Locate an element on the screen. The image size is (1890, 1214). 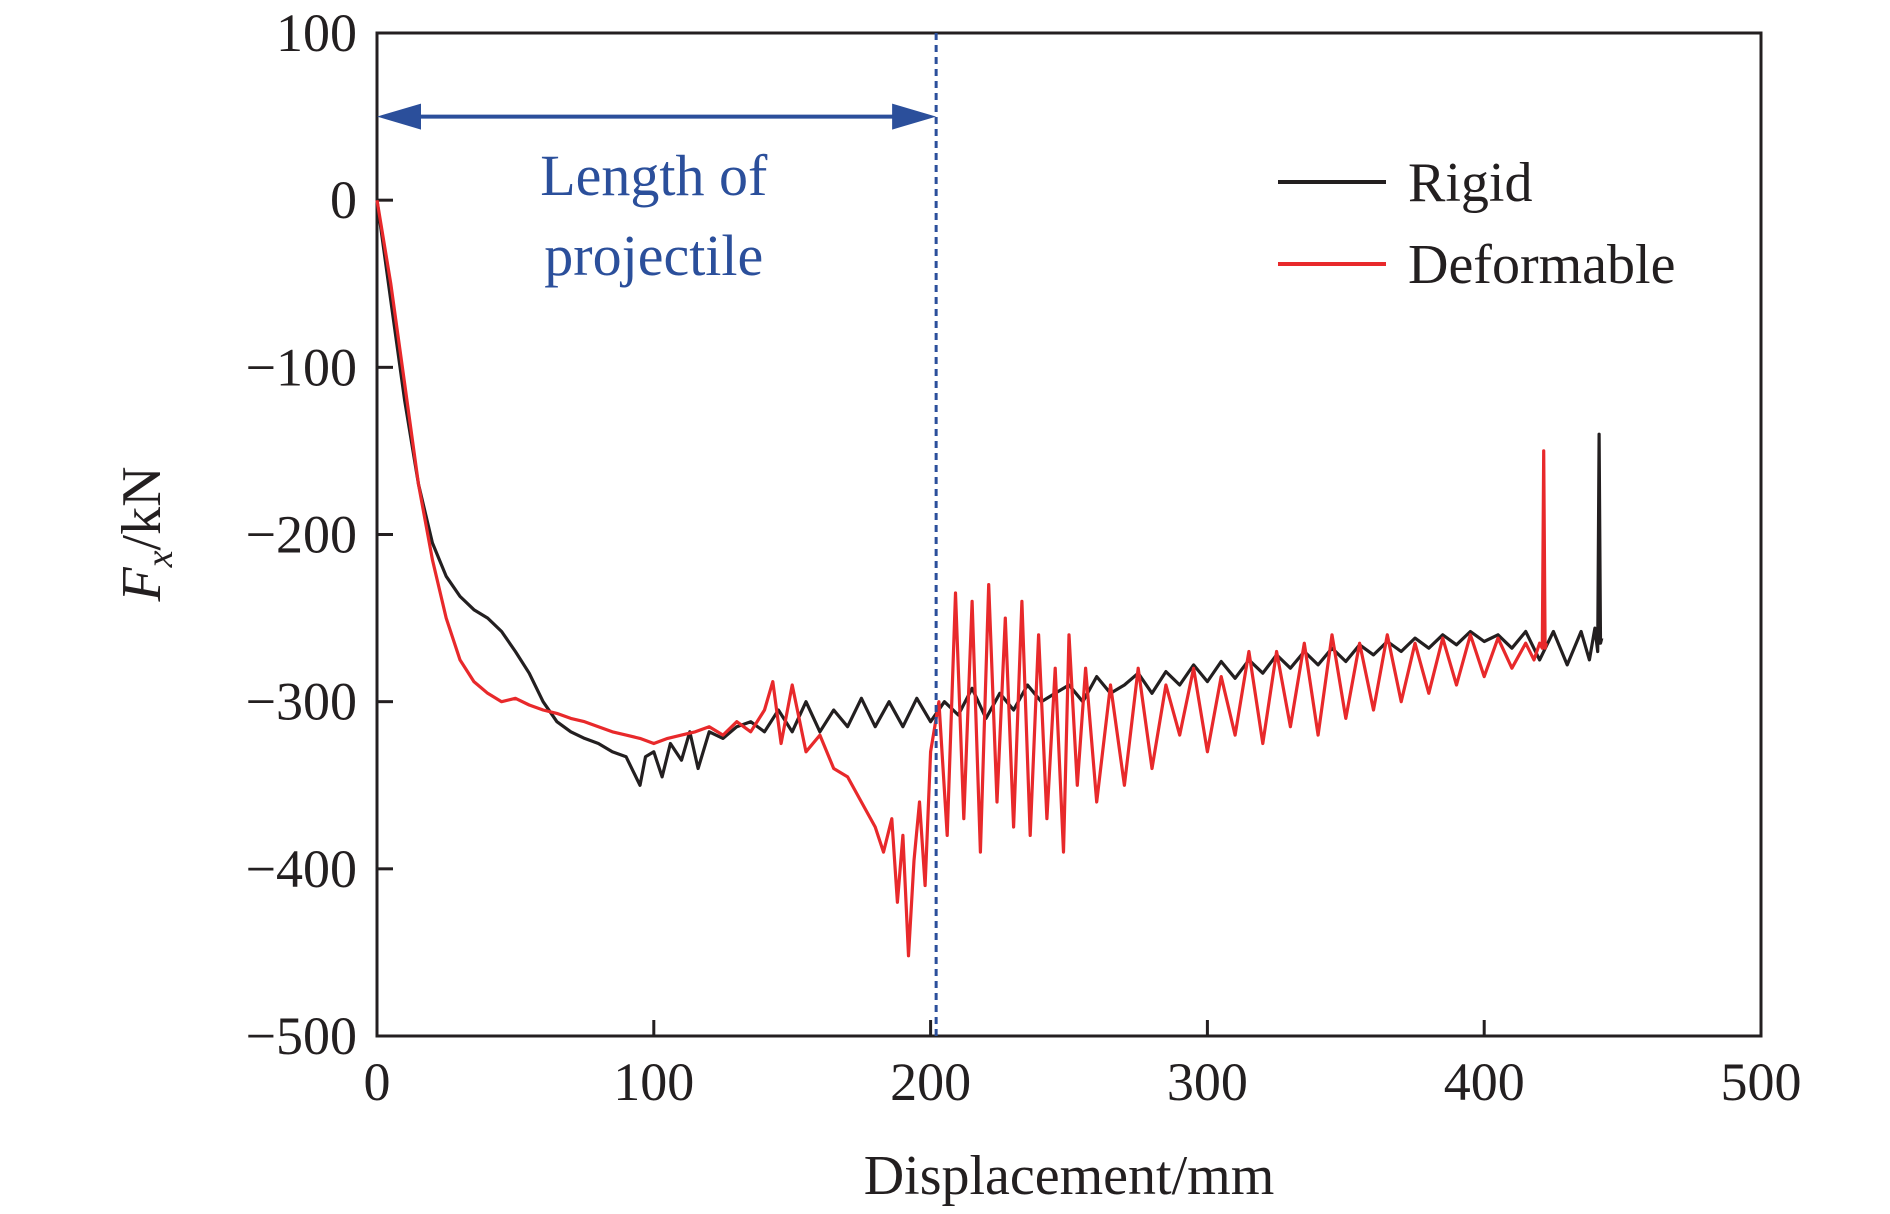
legend-label: Rigid is located at coordinates (1470, 183).